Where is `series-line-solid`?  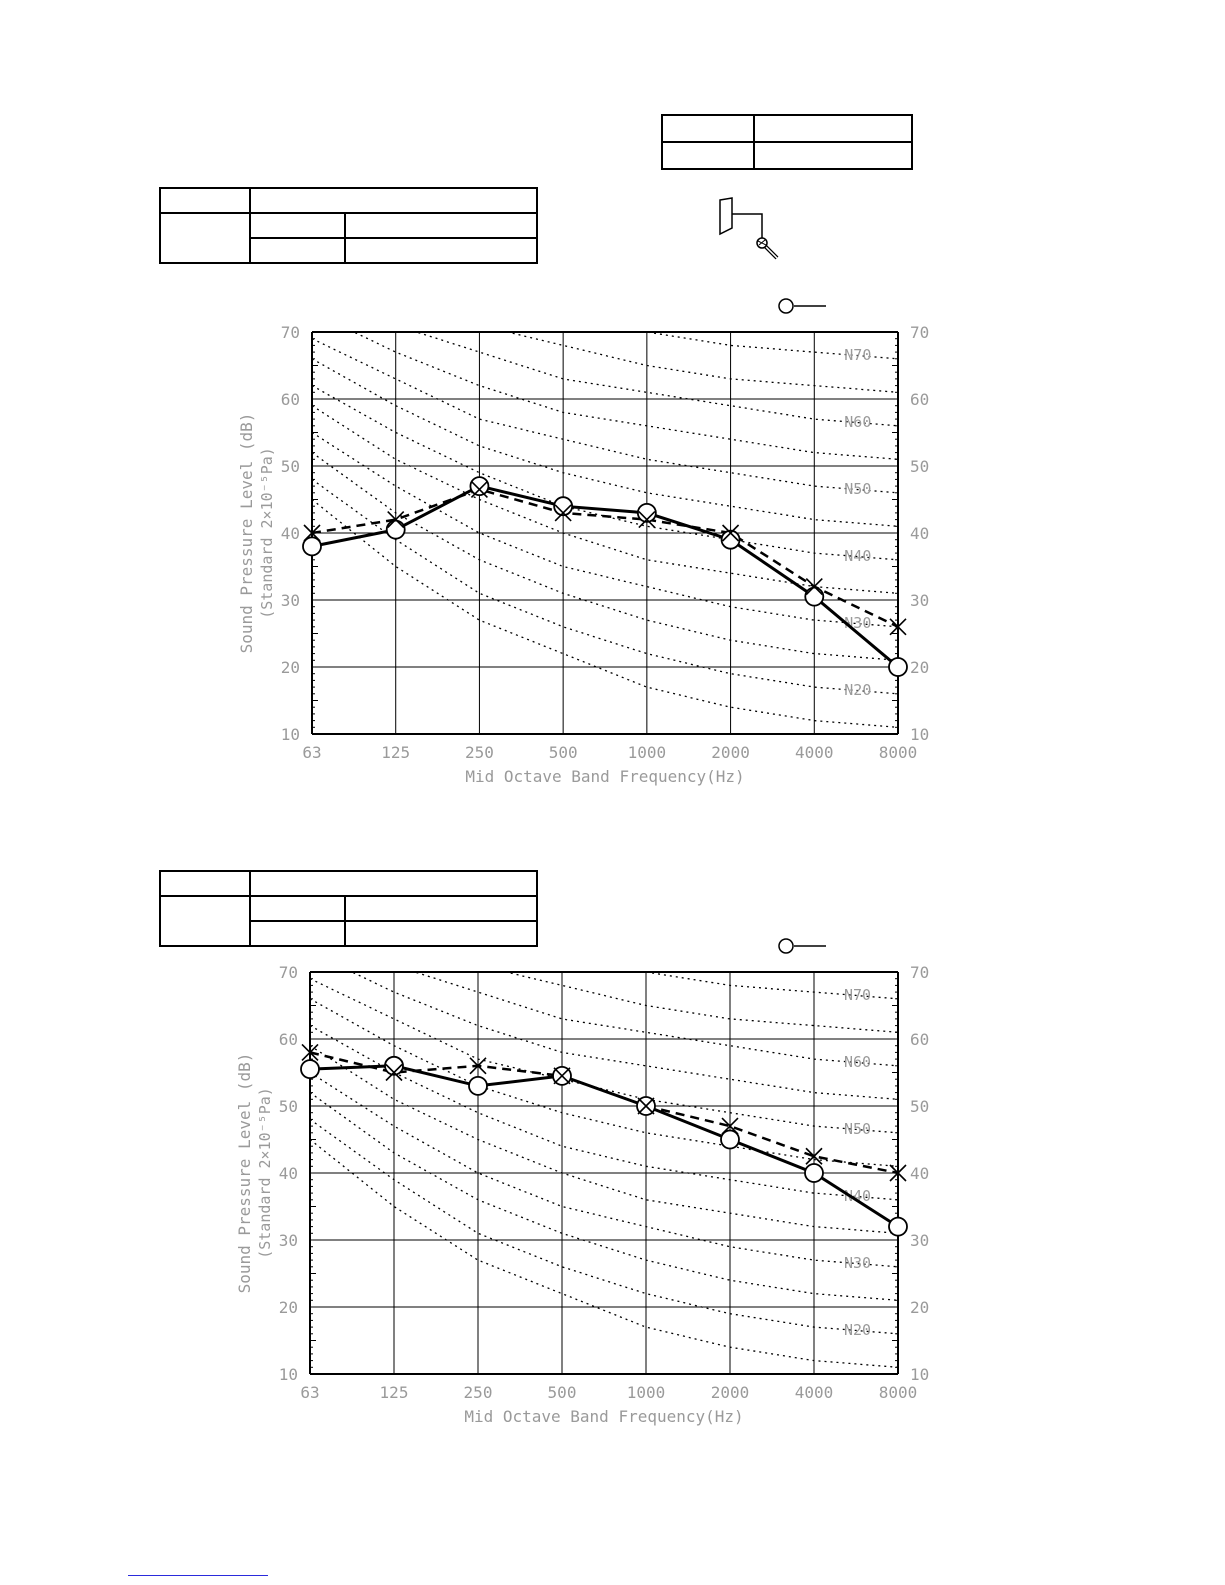
series-line-solid is located at coordinates (604, 1146).